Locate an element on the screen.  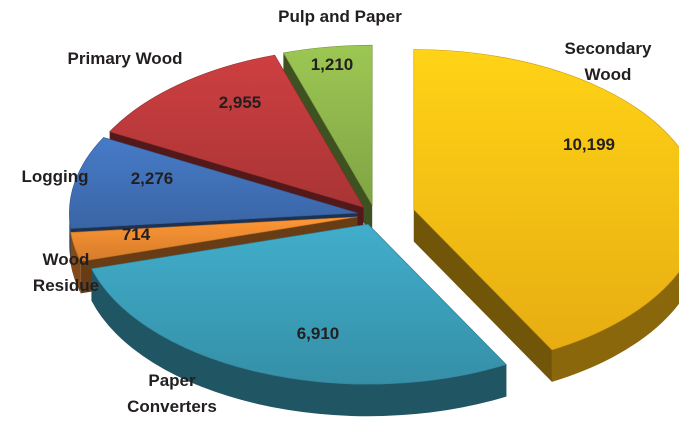
value-label-wood-residue: 714 is located at coordinates (136, 234).